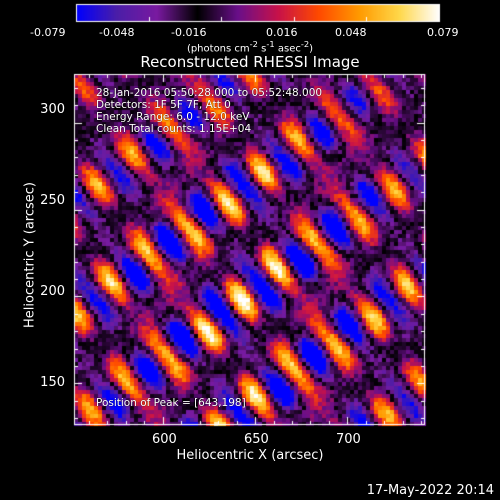 The image size is (500, 500). Describe the element at coordinates (351, 32) in the screenshot. I see `colorbar-tick-label: 0.048` at that location.